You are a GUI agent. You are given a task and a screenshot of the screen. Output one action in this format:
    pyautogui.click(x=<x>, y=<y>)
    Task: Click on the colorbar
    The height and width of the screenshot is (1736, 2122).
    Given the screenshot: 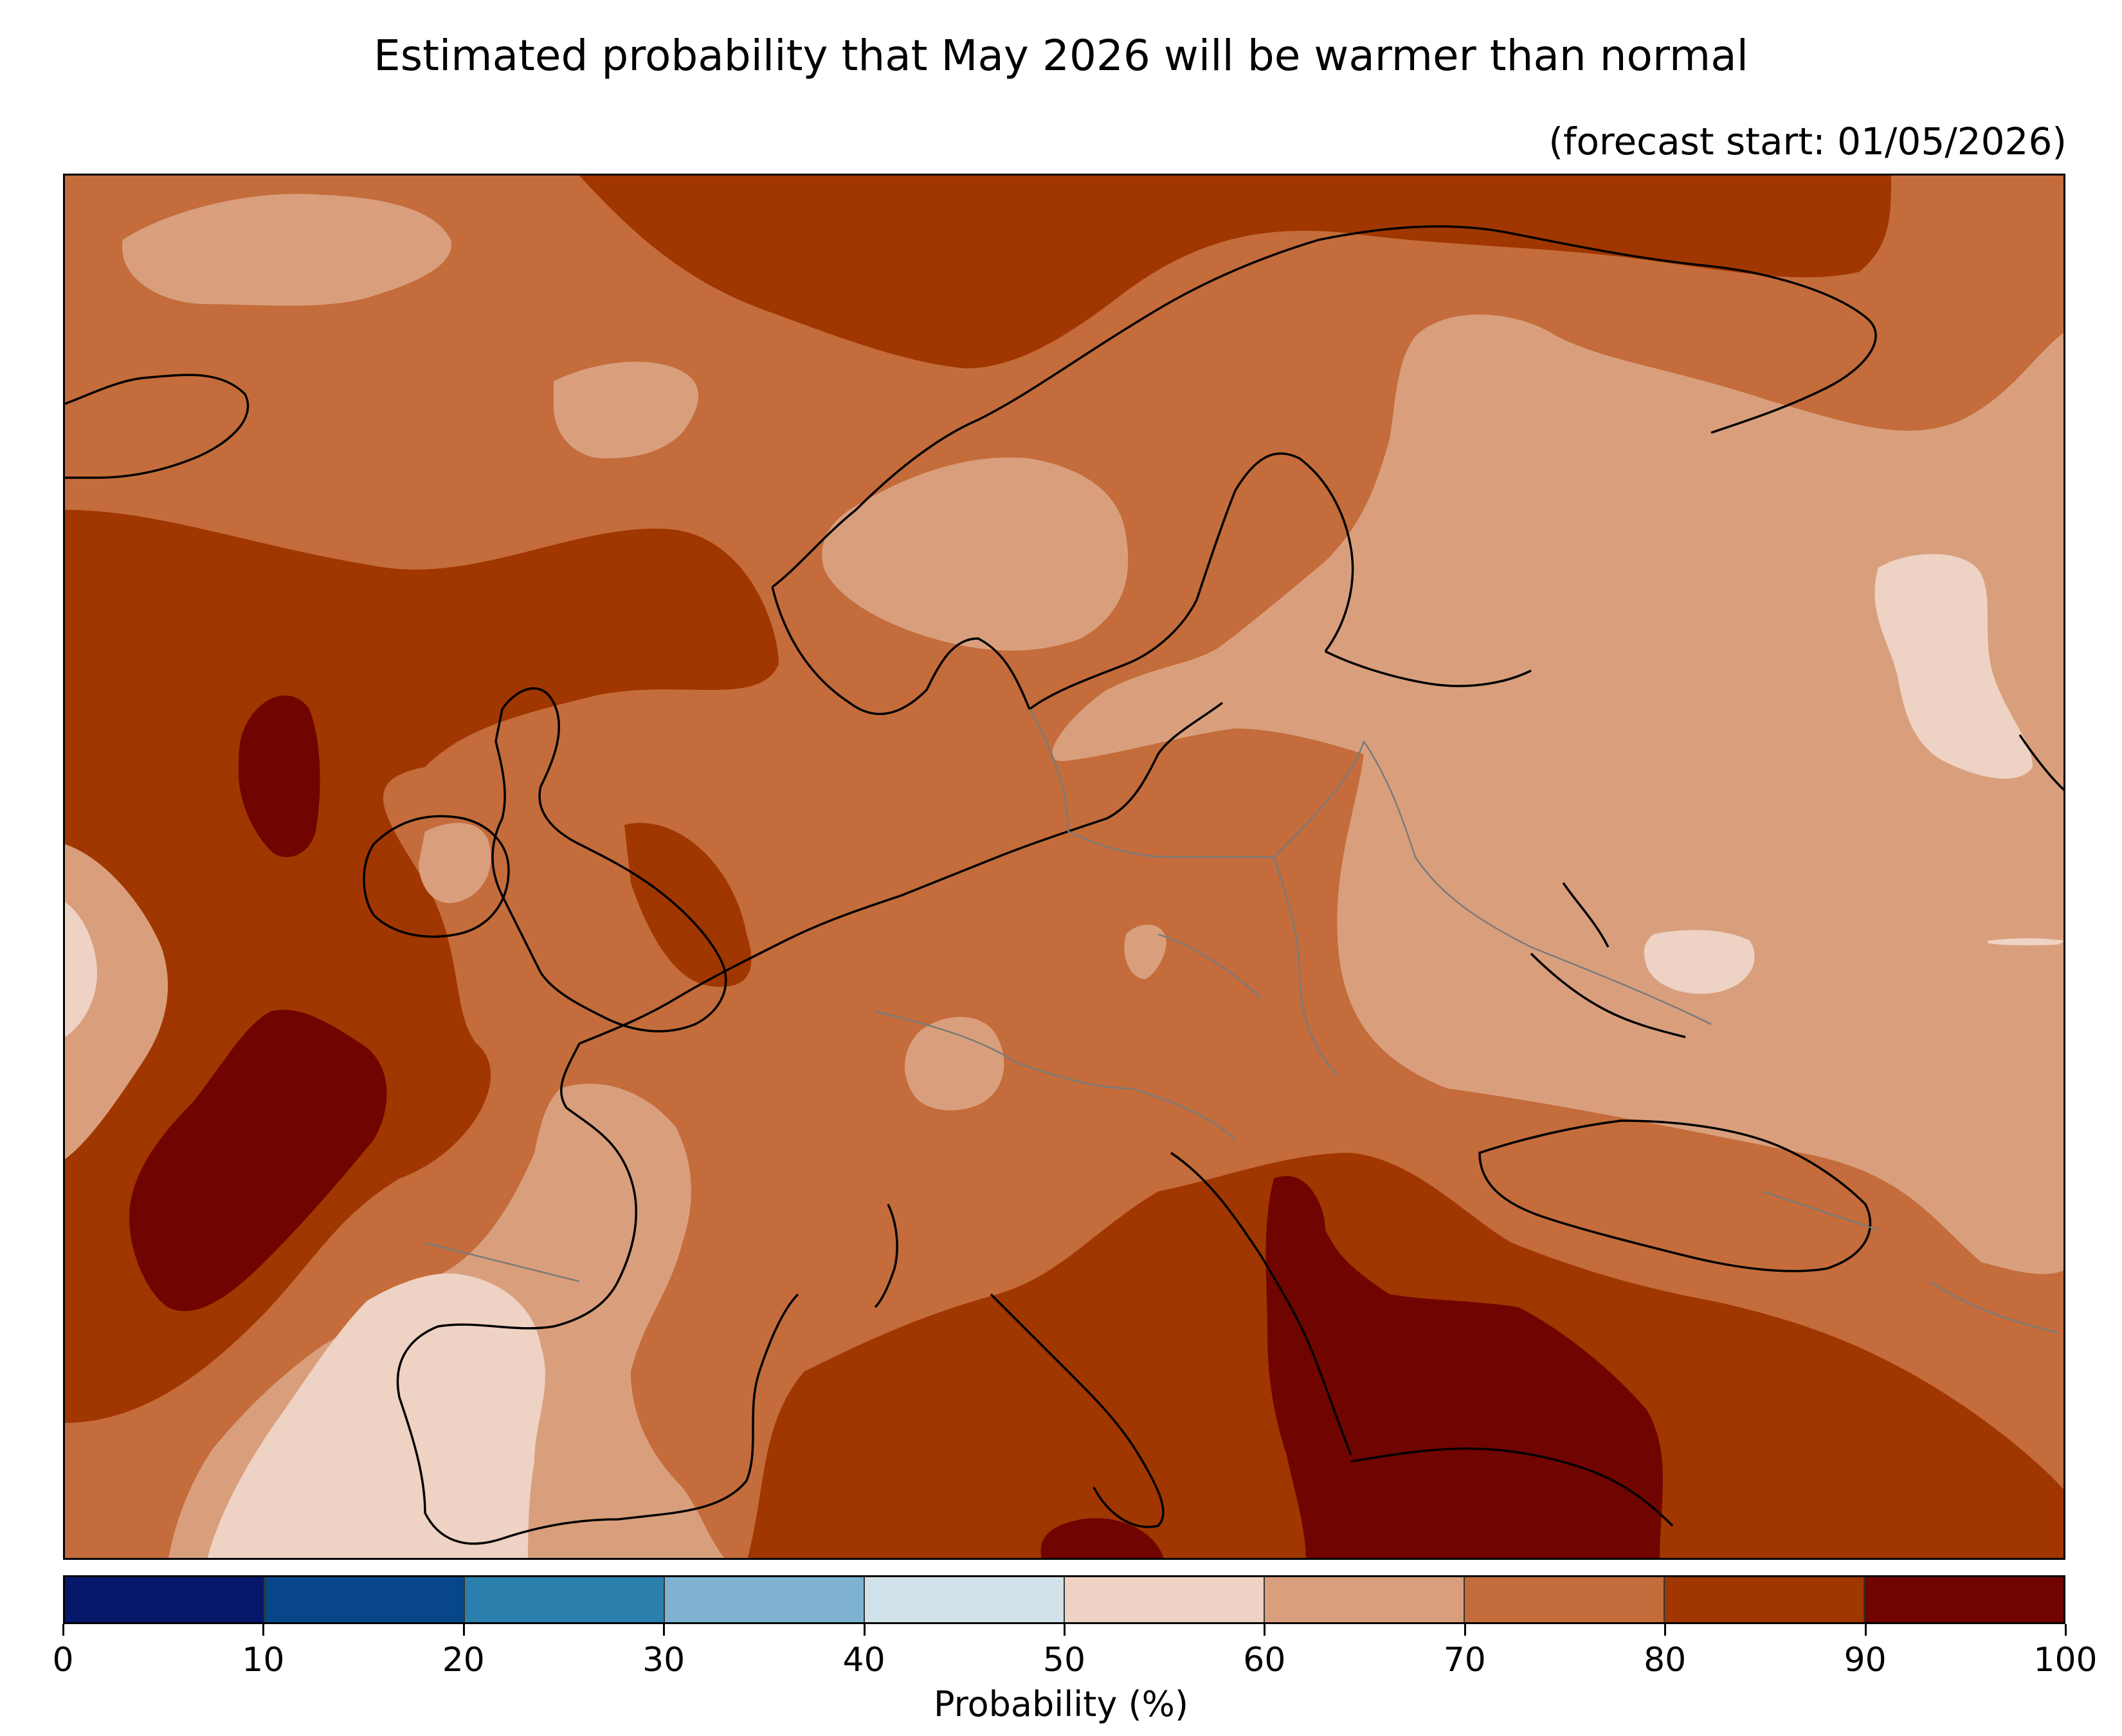 What is the action you would take?
    pyautogui.click(x=1064, y=1599)
    